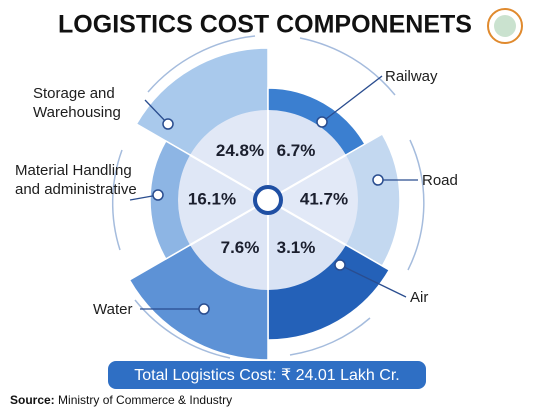 This screenshot has height=411, width=535. What do you see at coordinates (113, 309) in the screenshot?
I see `category-label: Water` at bounding box center [113, 309].